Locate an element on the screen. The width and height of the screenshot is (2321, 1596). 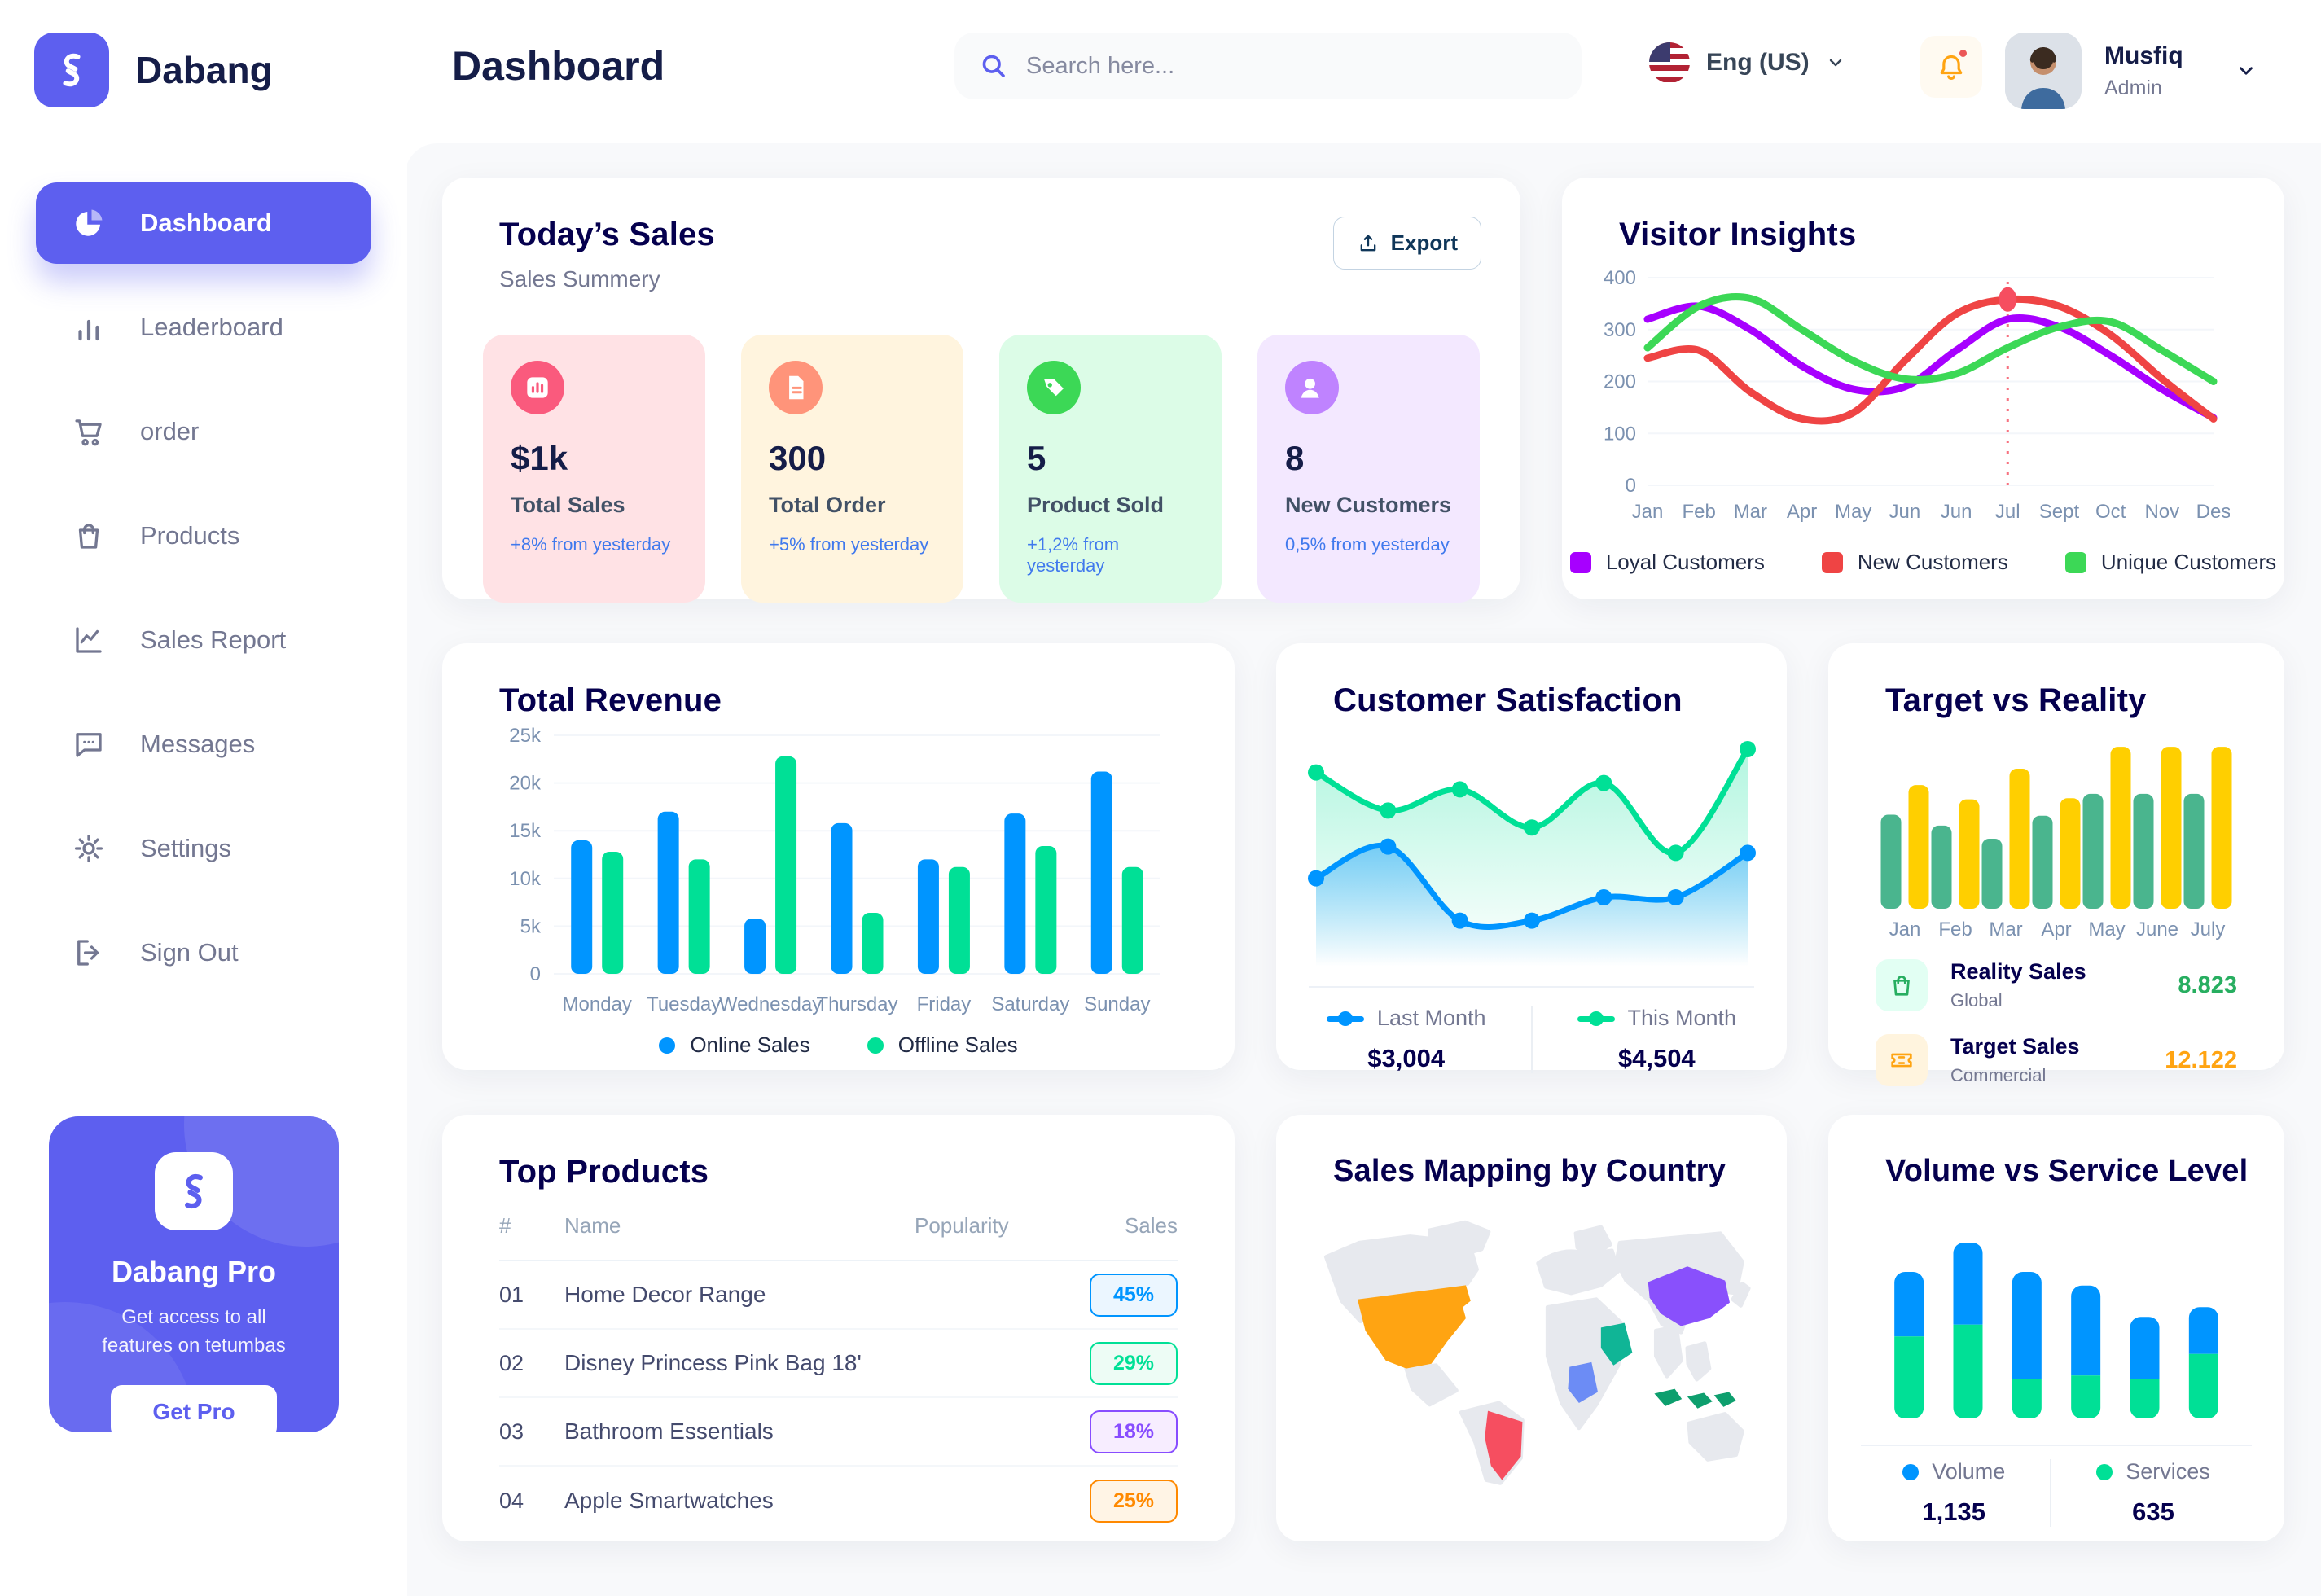
brand-name: Dabang is located at coordinates (204, 70).